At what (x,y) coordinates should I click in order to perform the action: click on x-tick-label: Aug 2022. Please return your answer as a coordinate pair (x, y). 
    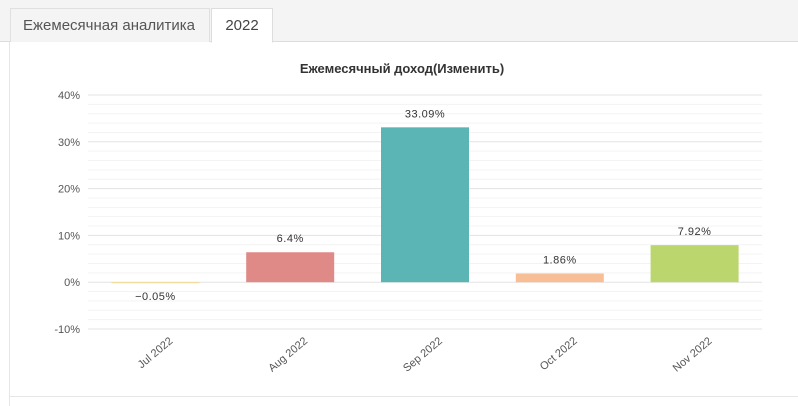
    Looking at the image, I should click on (288, 354).